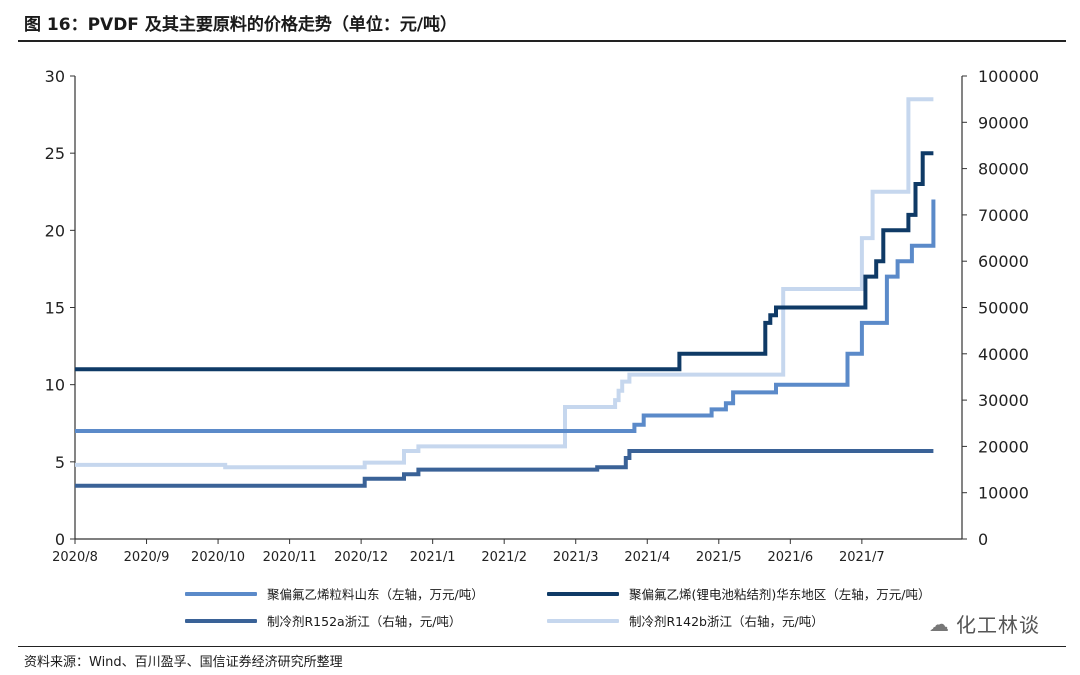  What do you see at coordinates (1008, 76) in the screenshot?
I see `right-y-tick-label: 100000` at bounding box center [1008, 76].